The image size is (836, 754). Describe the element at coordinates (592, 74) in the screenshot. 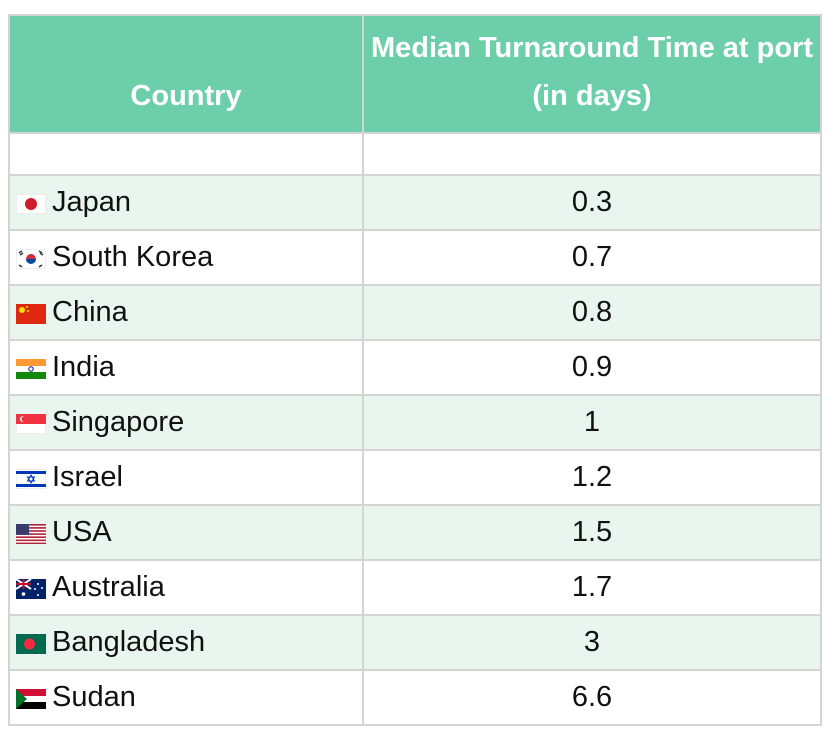

I see `header-cell: Median Turnaround Time at port (in days)` at that location.